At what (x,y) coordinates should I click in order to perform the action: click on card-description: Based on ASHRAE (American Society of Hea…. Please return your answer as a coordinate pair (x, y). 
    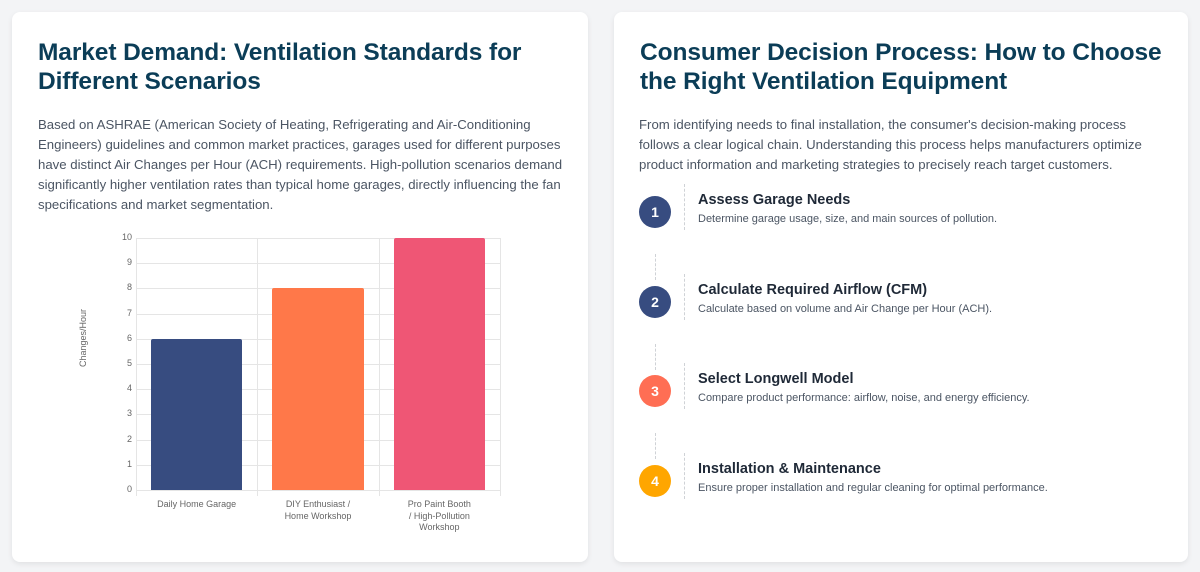
    Looking at the image, I should click on (300, 164).